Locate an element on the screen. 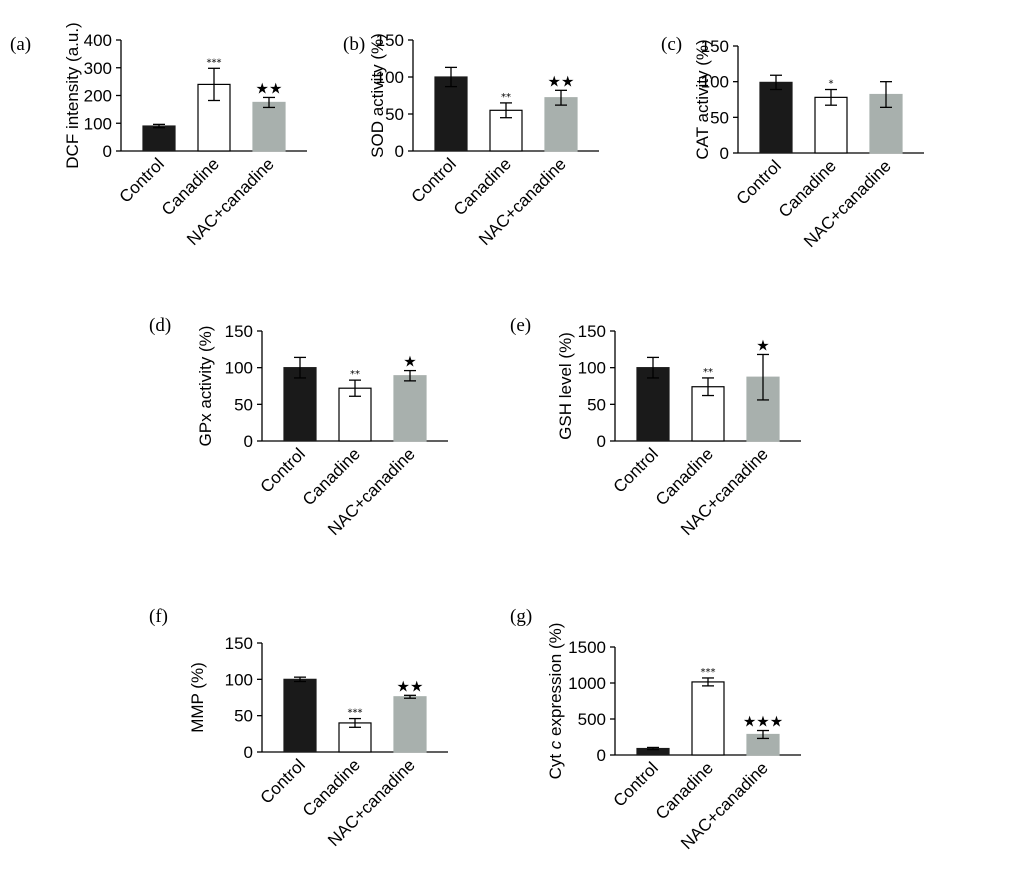 The height and width of the screenshot is (881, 1028). panel-d-y-tick-label: 50 is located at coordinates (243, 404).